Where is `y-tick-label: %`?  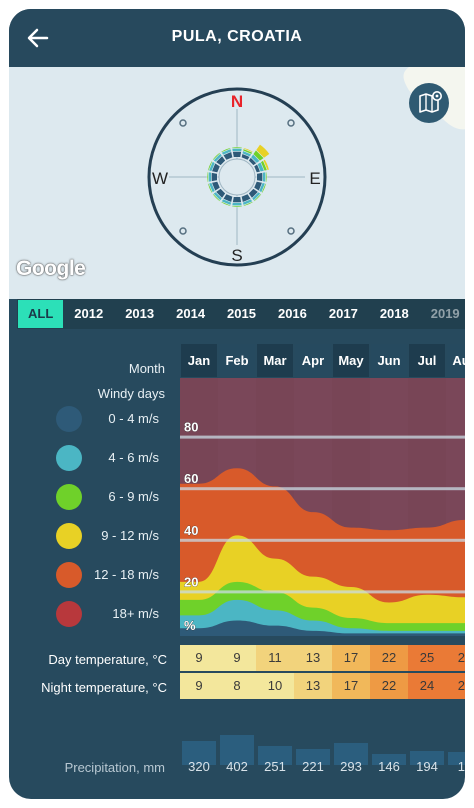
y-tick-label: % is located at coordinates (190, 625).